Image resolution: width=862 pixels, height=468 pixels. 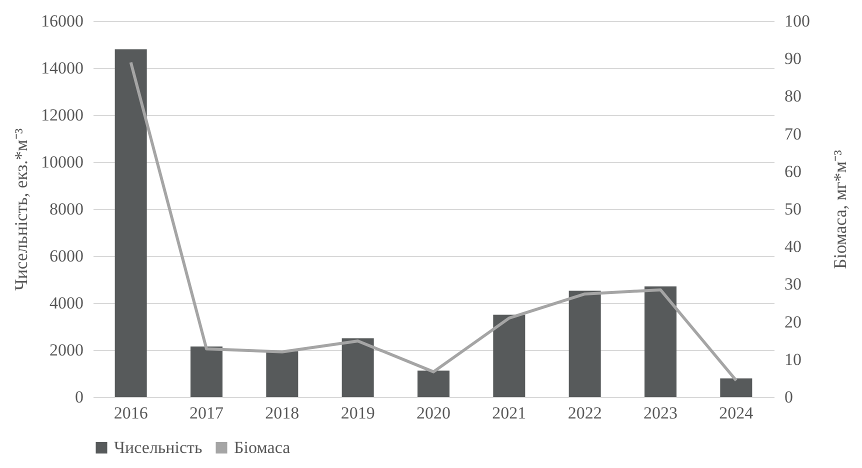 I want to click on y2-tick-label: 50, so click(x=793, y=209).